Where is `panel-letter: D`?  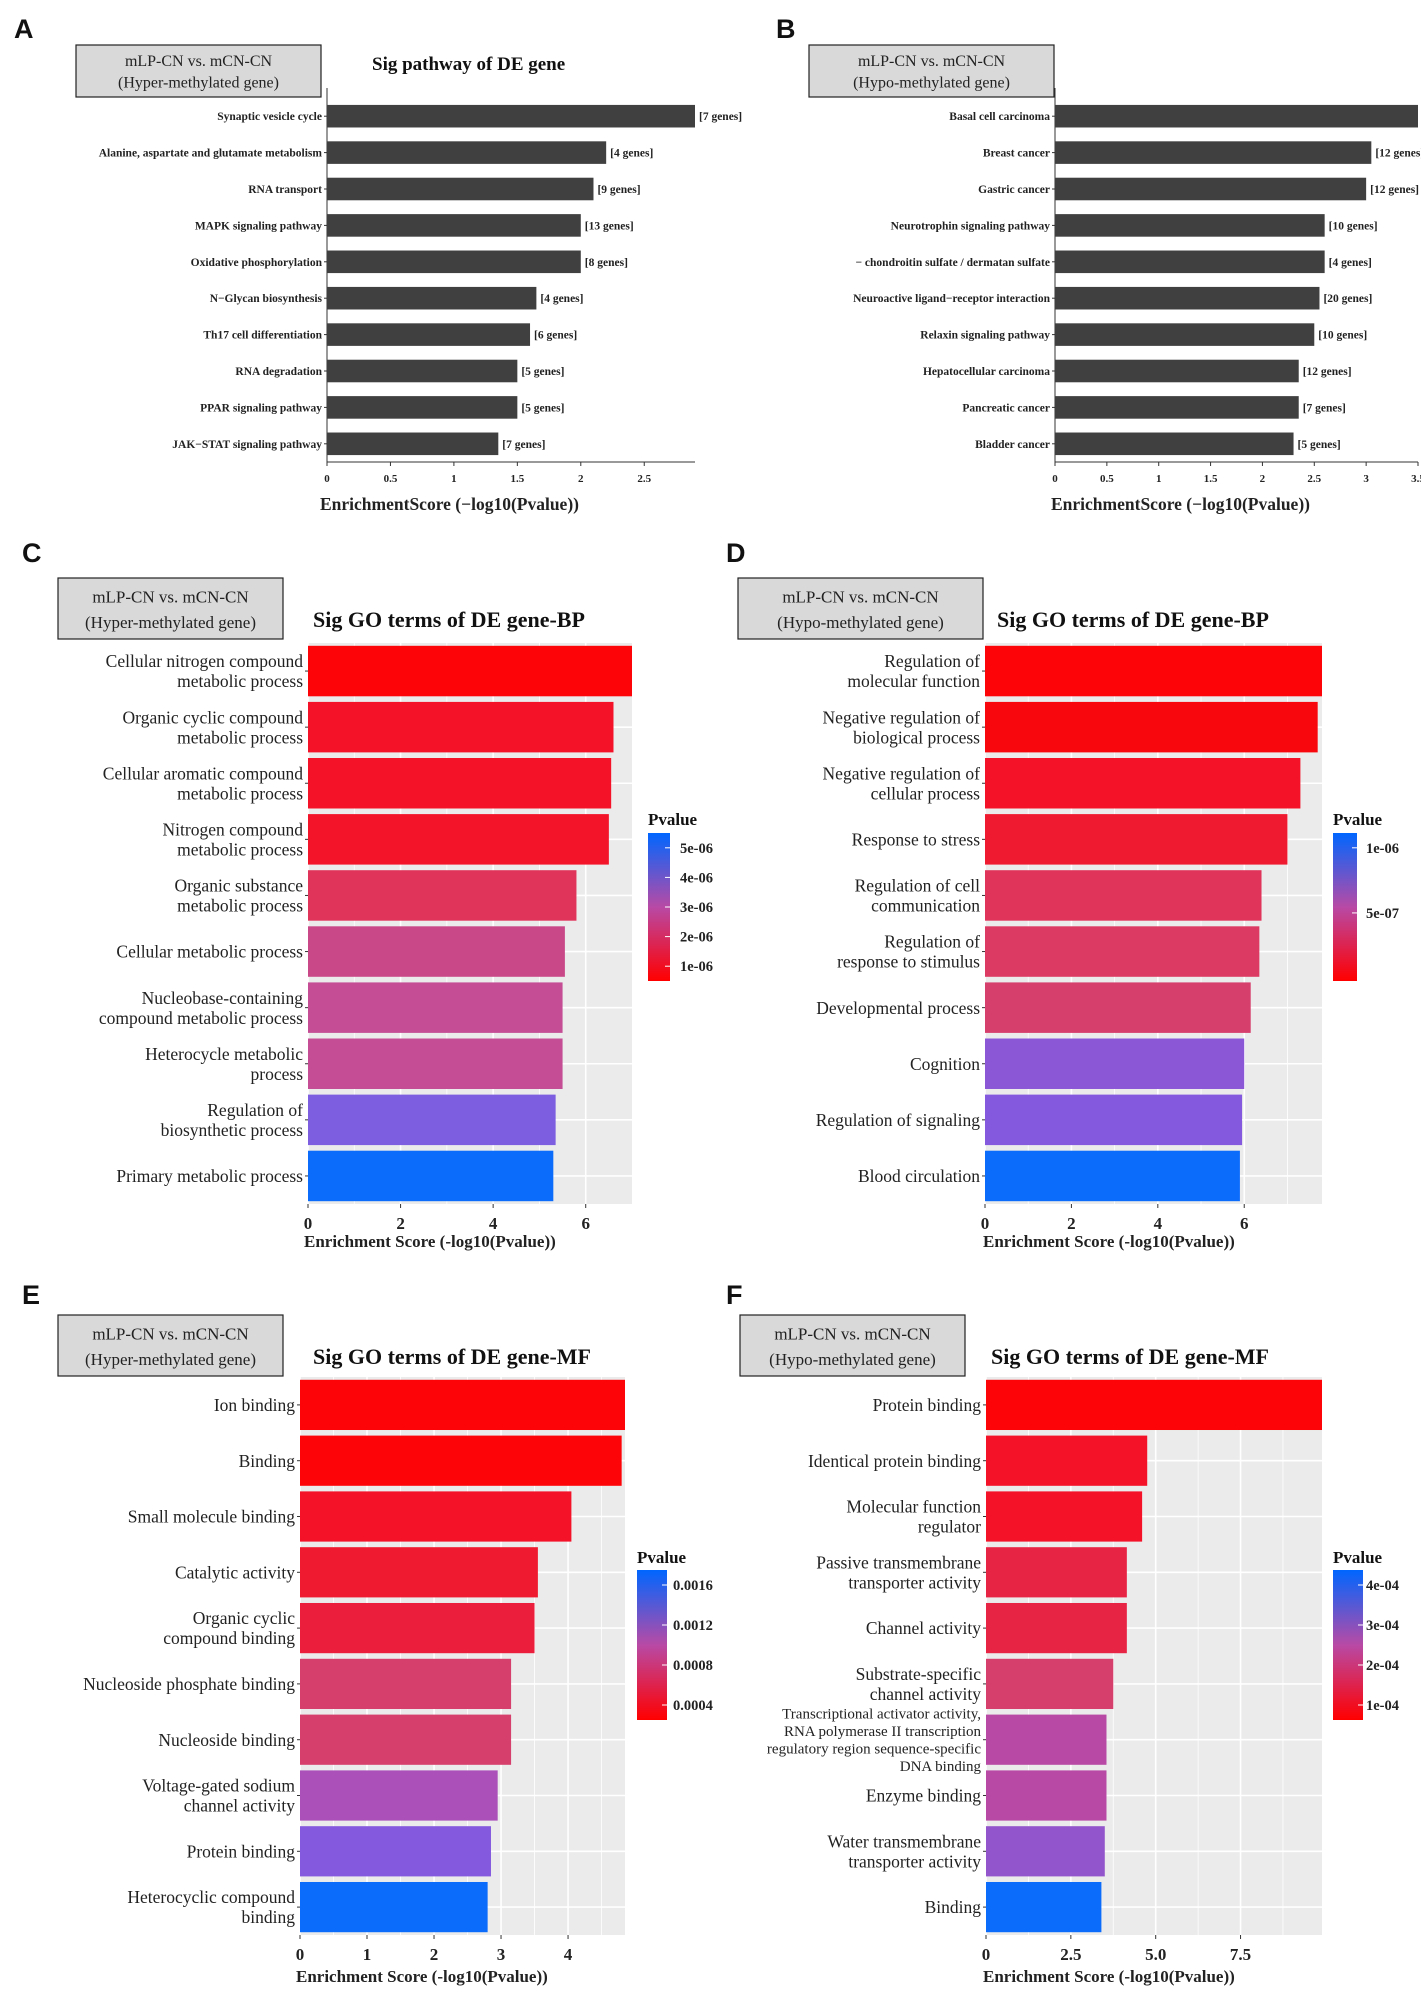 panel-letter: D is located at coordinates (736, 553).